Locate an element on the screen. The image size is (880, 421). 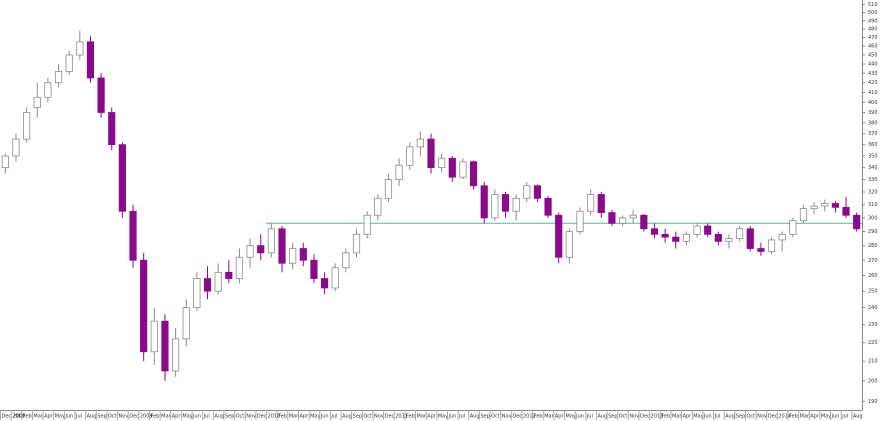
y-tick-label: 360 is located at coordinates (873, 145).